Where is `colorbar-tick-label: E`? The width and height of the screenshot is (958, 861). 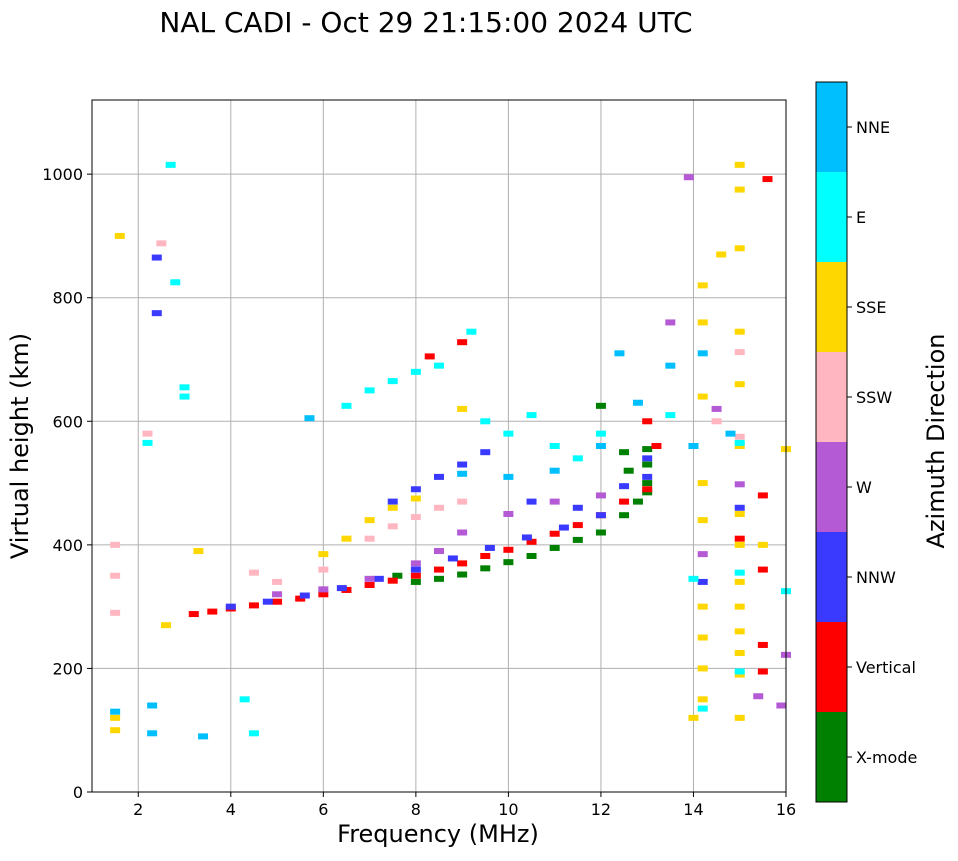 colorbar-tick-label: E is located at coordinates (861, 217).